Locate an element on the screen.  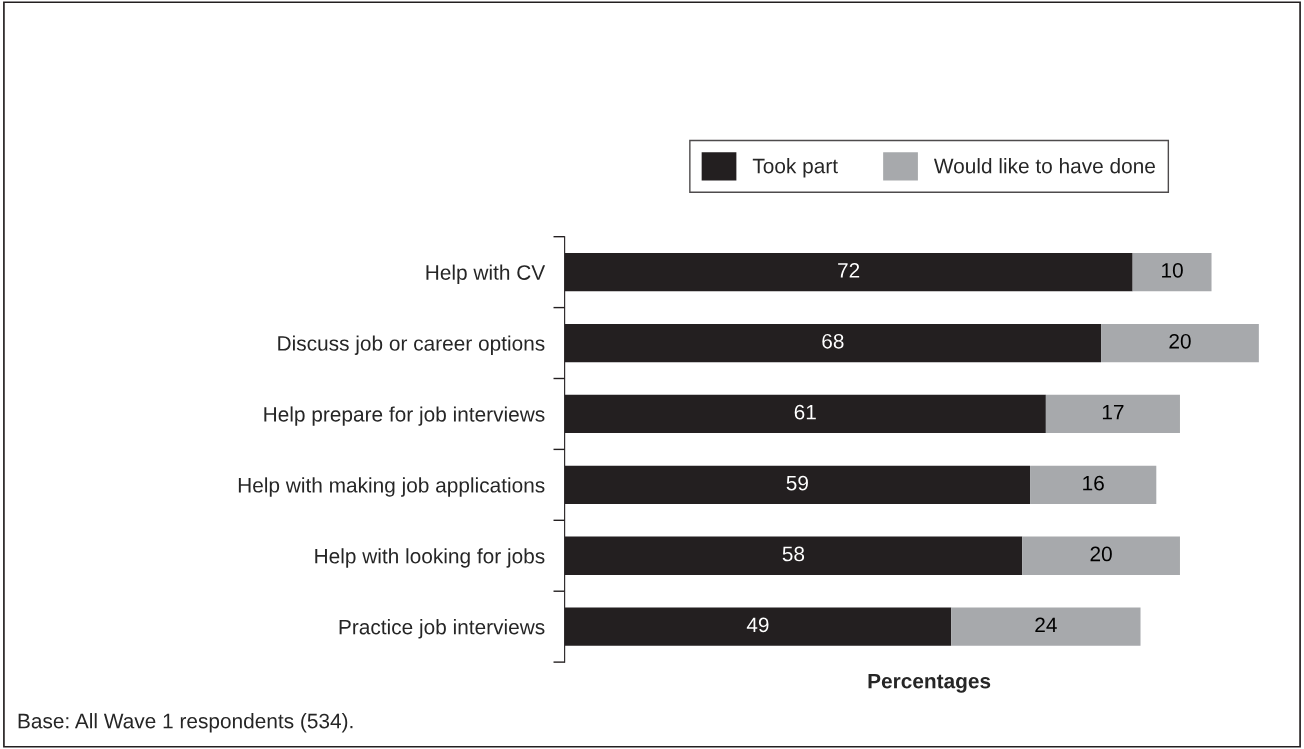
data-label: 49 is located at coordinates (757, 625).